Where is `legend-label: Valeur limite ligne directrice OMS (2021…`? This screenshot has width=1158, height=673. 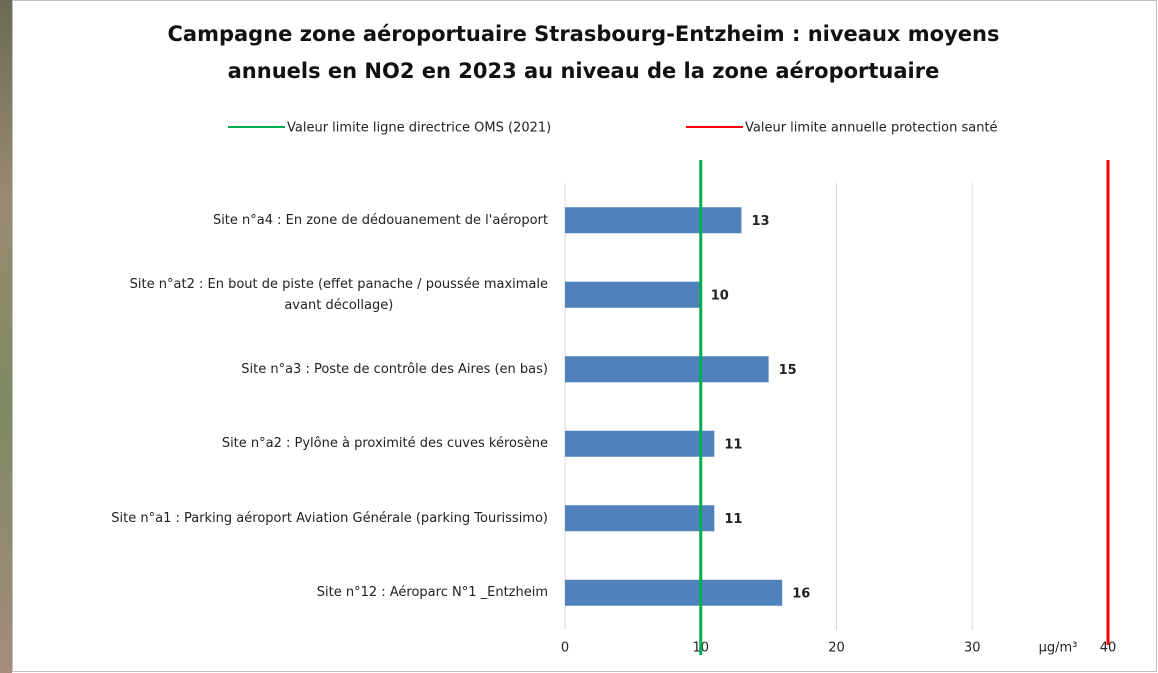 legend-label: Valeur limite ligne directrice OMS (2021… is located at coordinates (419, 128).